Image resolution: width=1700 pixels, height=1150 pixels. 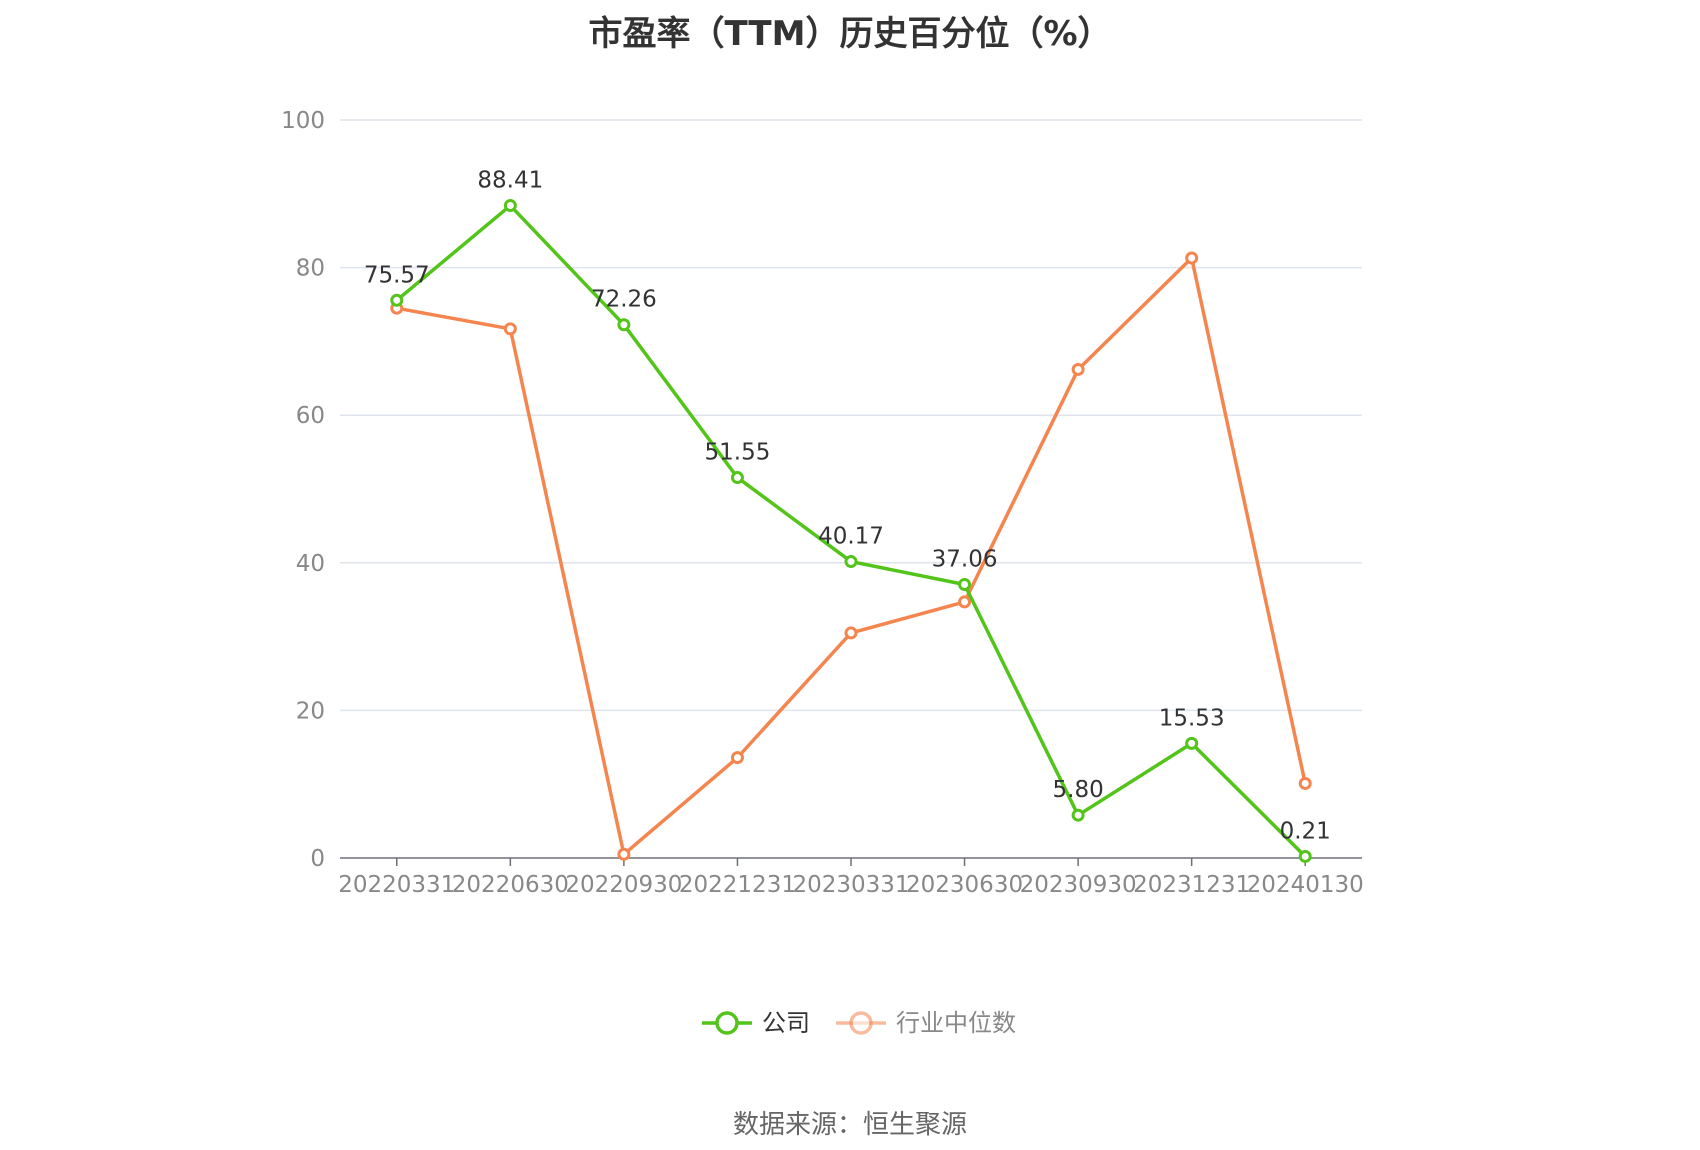 I want to click on x-tick-label: 20230930, so click(x=1078, y=885).